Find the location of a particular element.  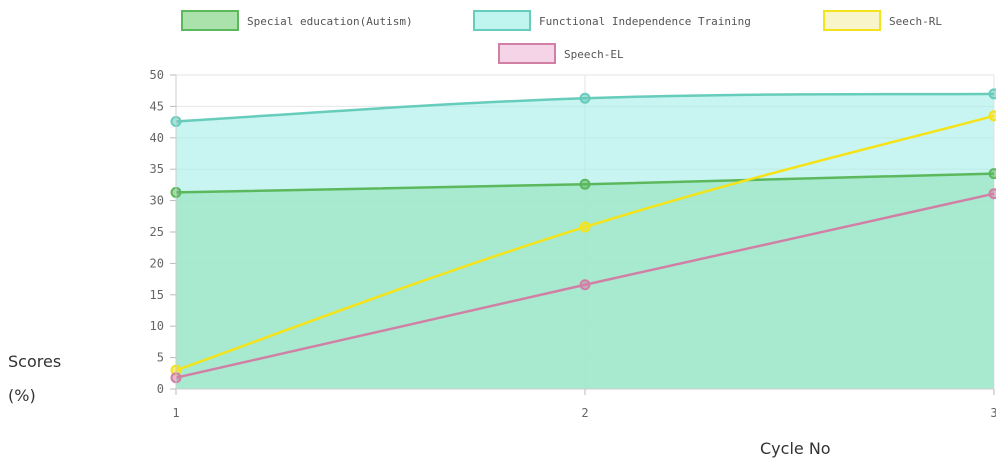

legend-label: Speech-EL is located at coordinates (594, 54).